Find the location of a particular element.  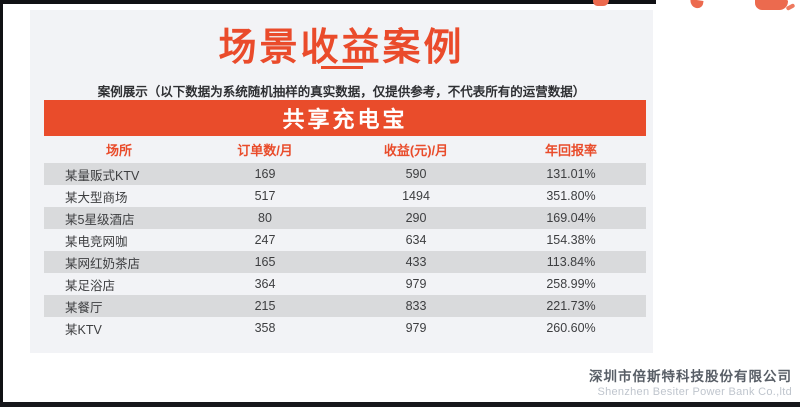

cell-orders: 364 is located at coordinates (265, 284).